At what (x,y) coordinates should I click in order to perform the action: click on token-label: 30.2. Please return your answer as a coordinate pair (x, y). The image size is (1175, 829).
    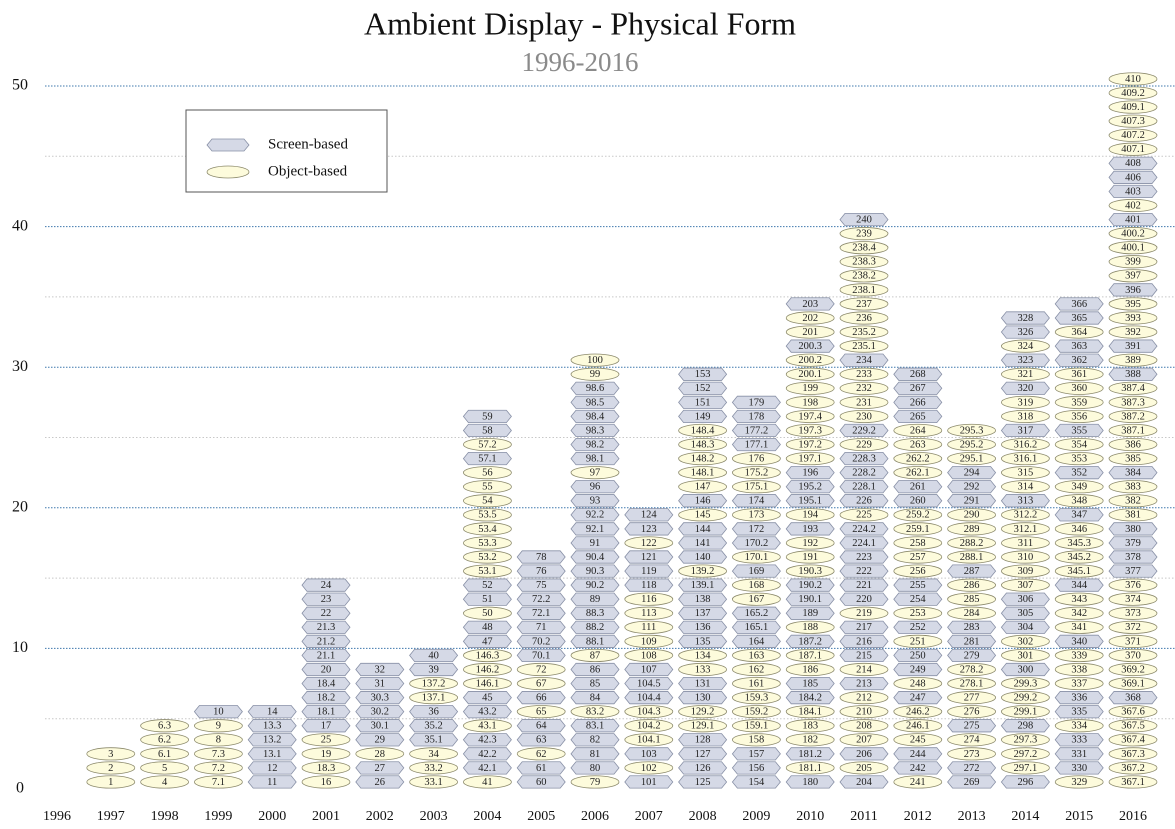
    Looking at the image, I should click on (380, 712).